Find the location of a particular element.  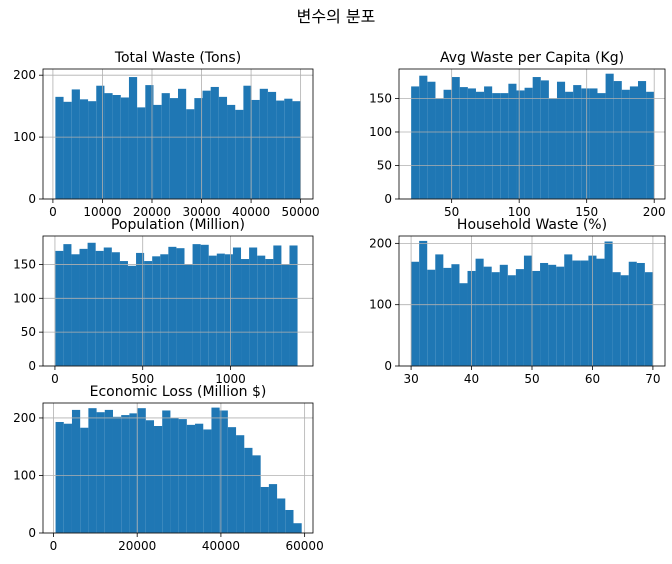

x-tick-label: 10000 is located at coordinates (102, 212).